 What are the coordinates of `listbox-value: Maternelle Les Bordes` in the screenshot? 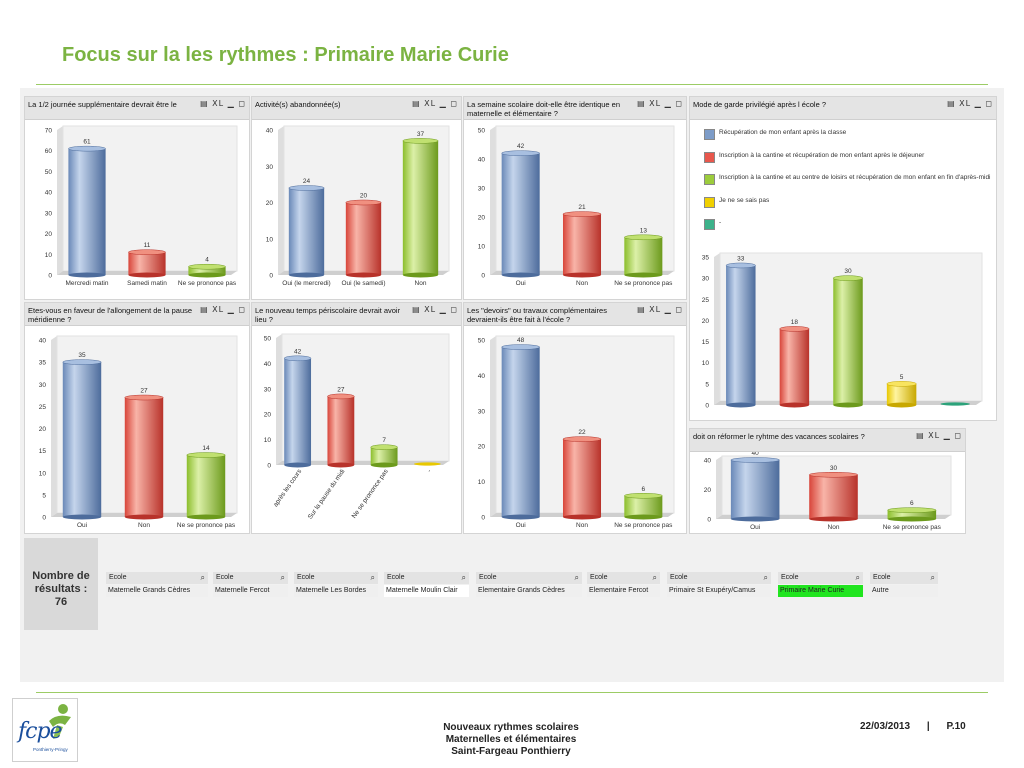 It's located at (336, 591).